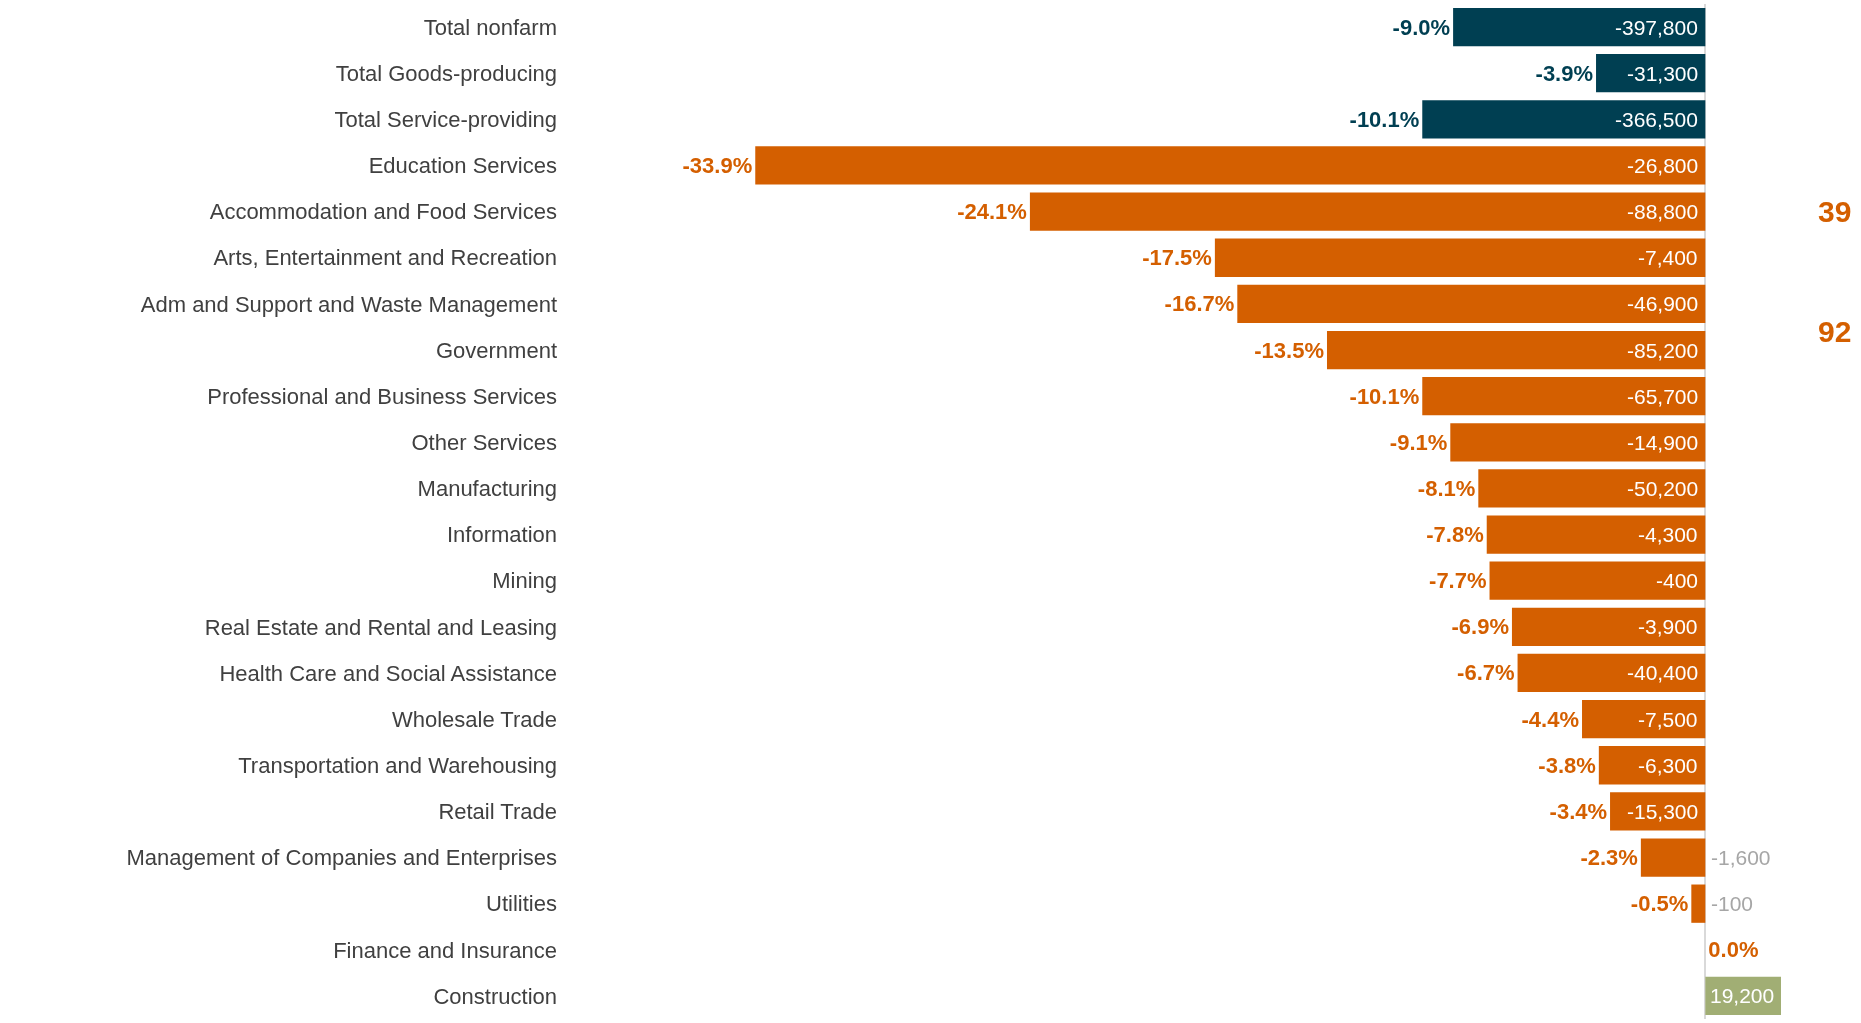 The image size is (1861, 1023). Describe the element at coordinates (382, 396) in the screenshot. I see `y-tick-label: Professional and Business Services` at that location.